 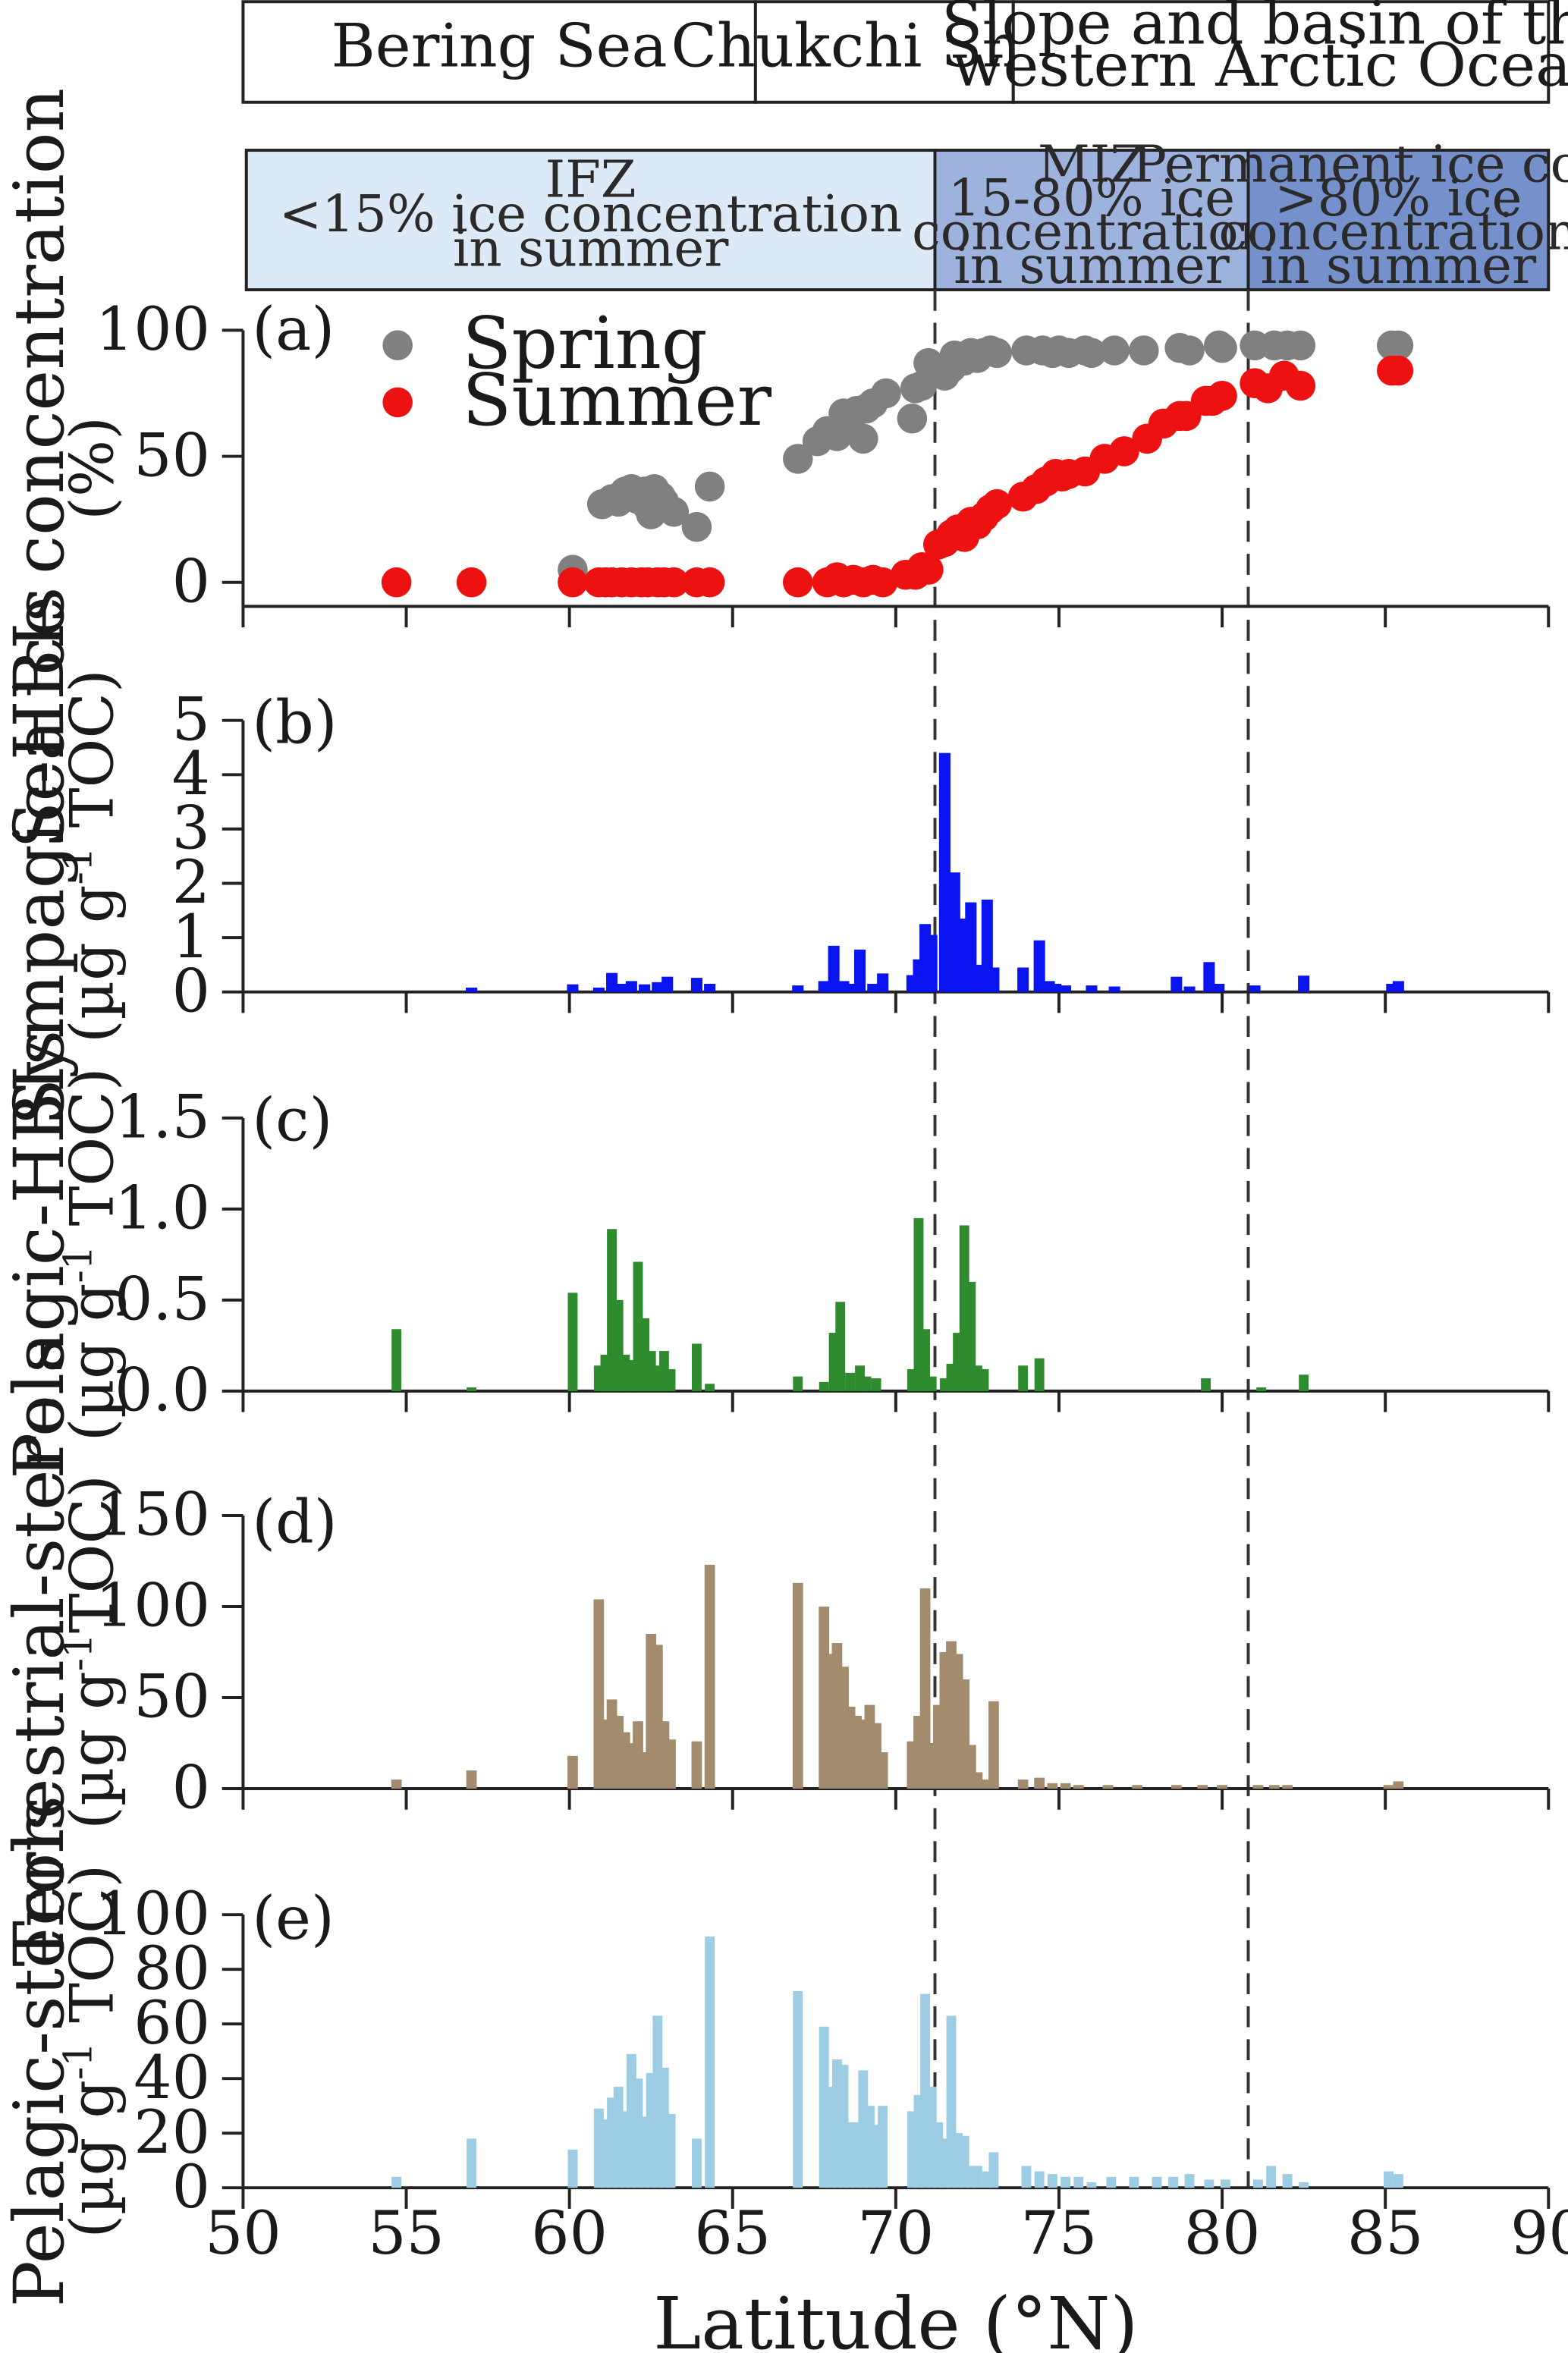 I want to click on x-tick-label: 50, so click(x=243, y=2233).